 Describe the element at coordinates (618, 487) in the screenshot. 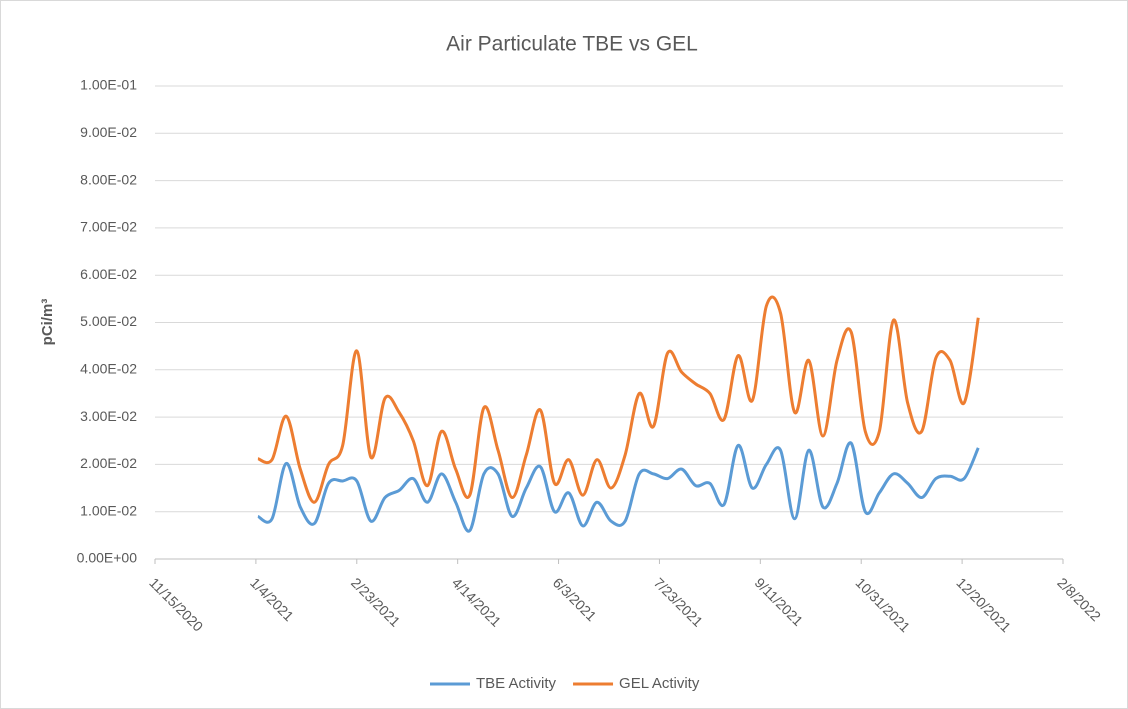

I see `data-line` at that location.